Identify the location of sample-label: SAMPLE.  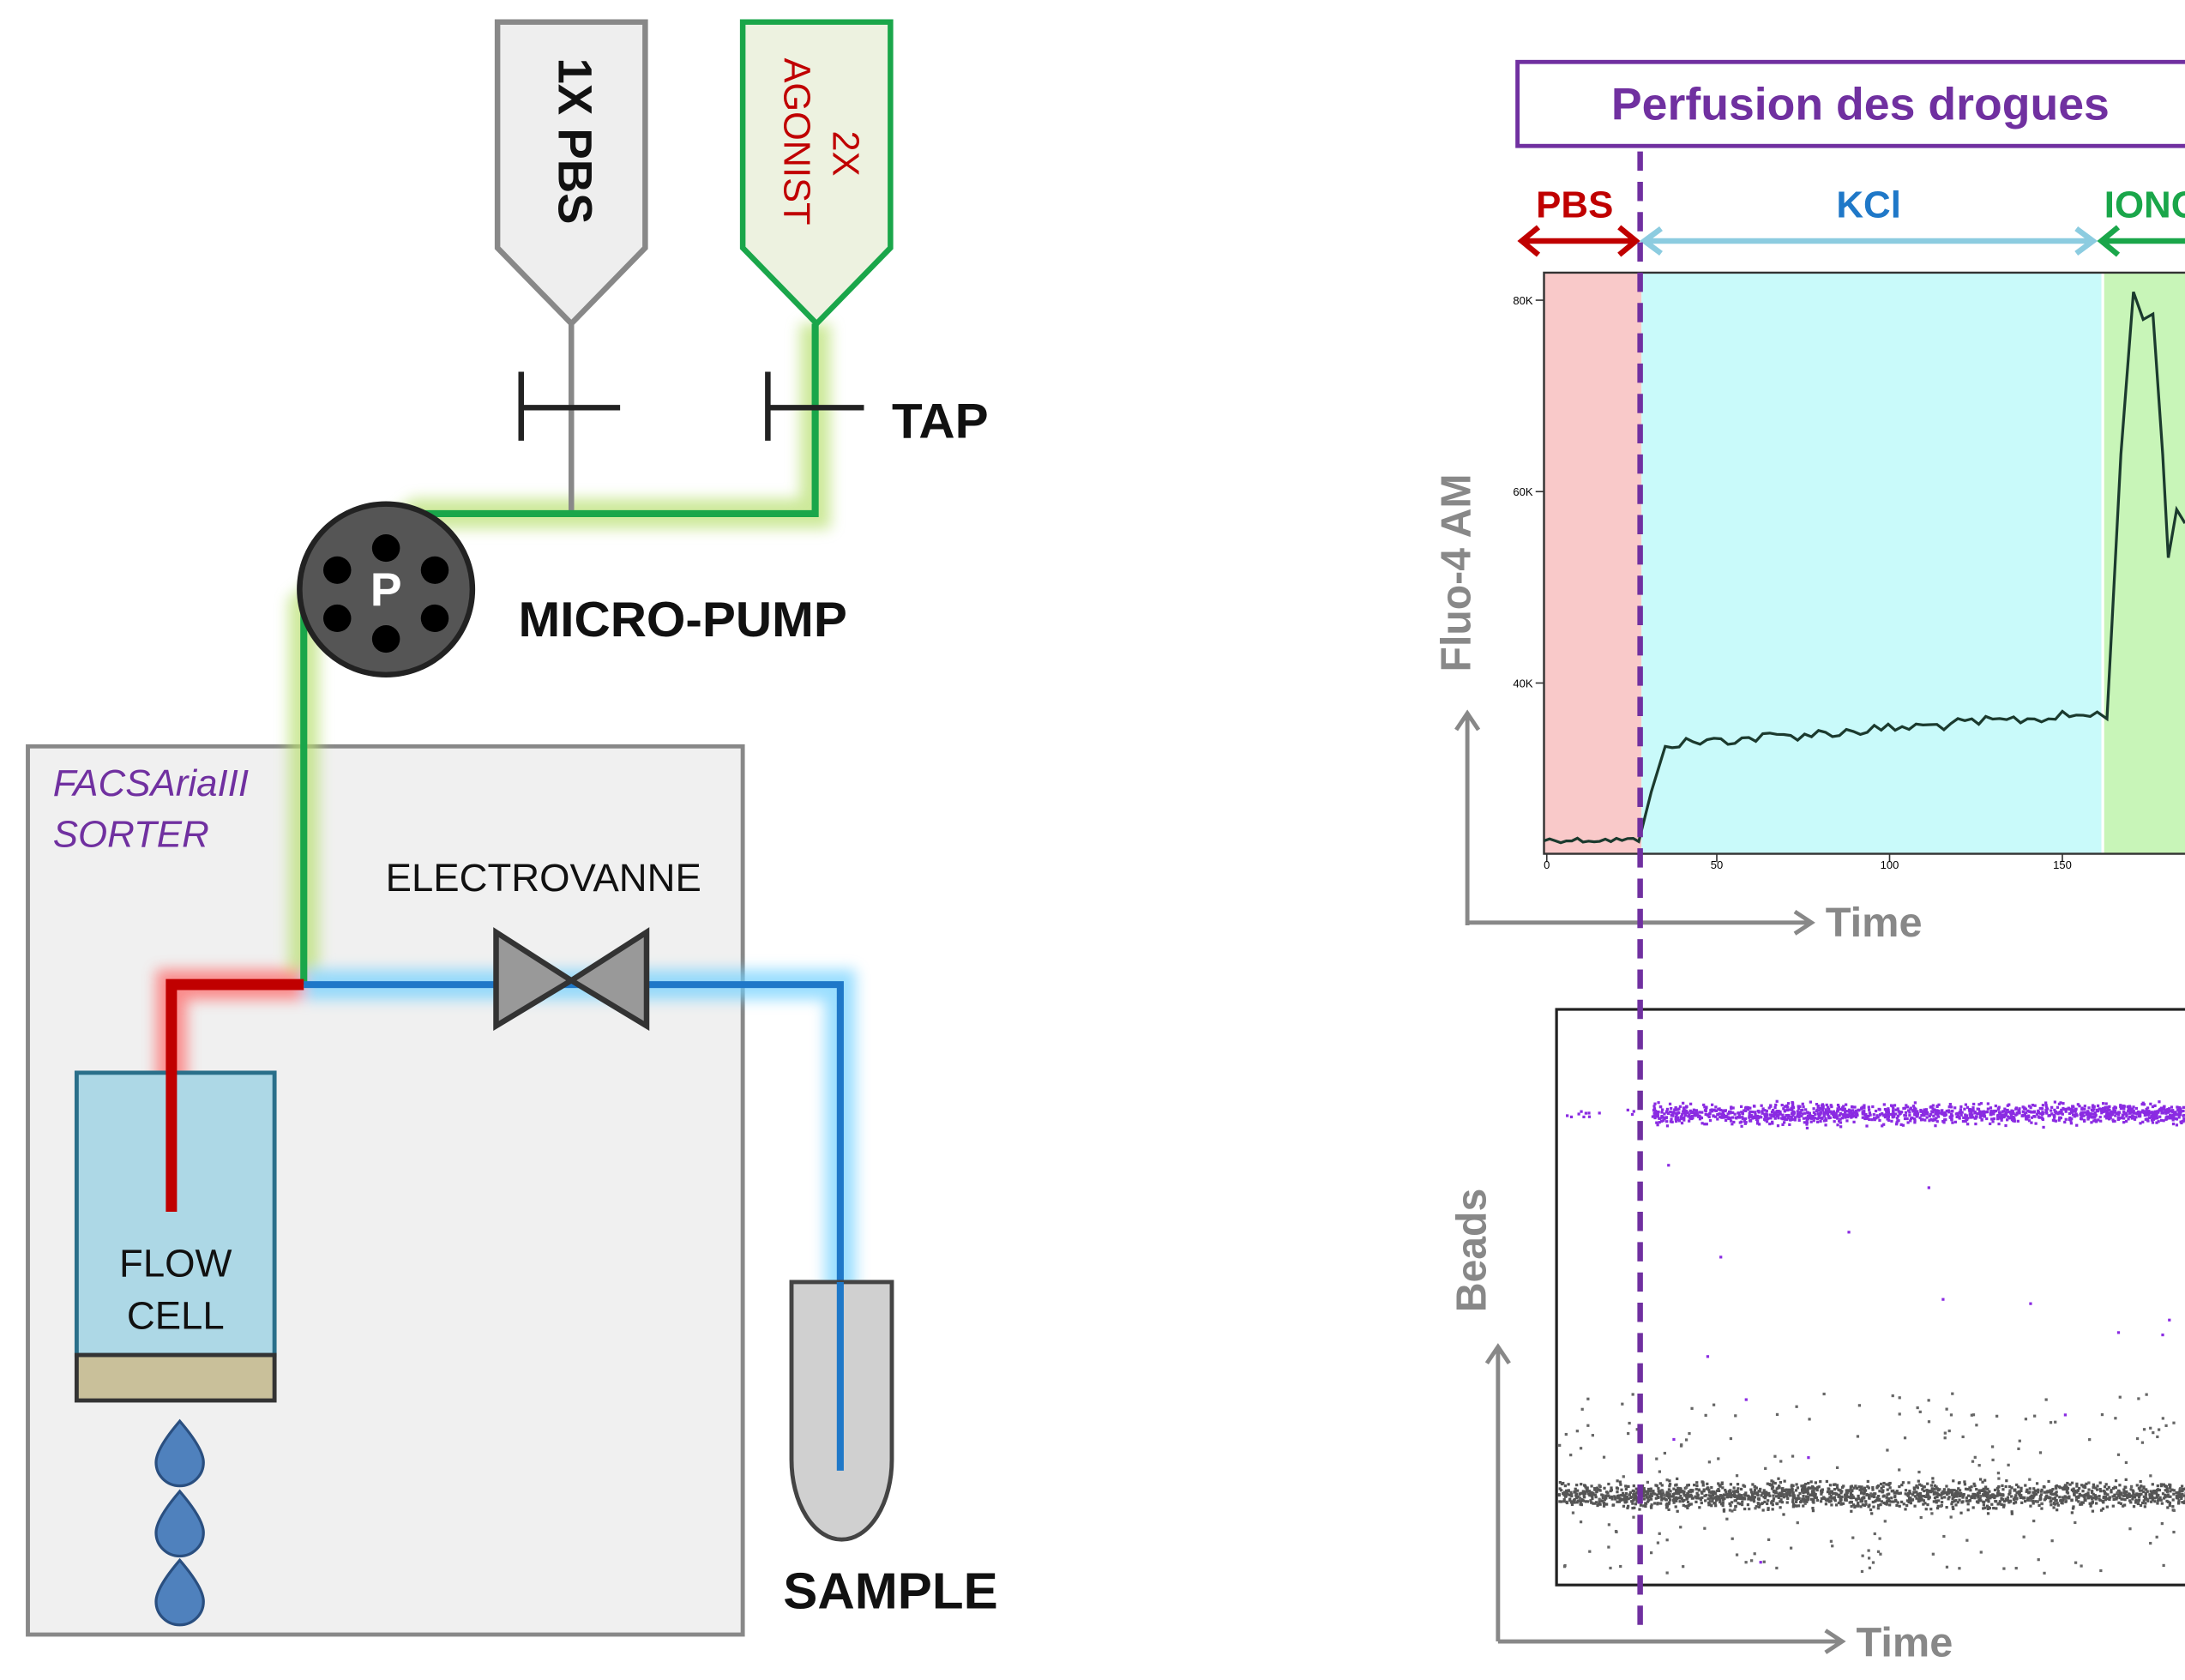
(890, 1591).